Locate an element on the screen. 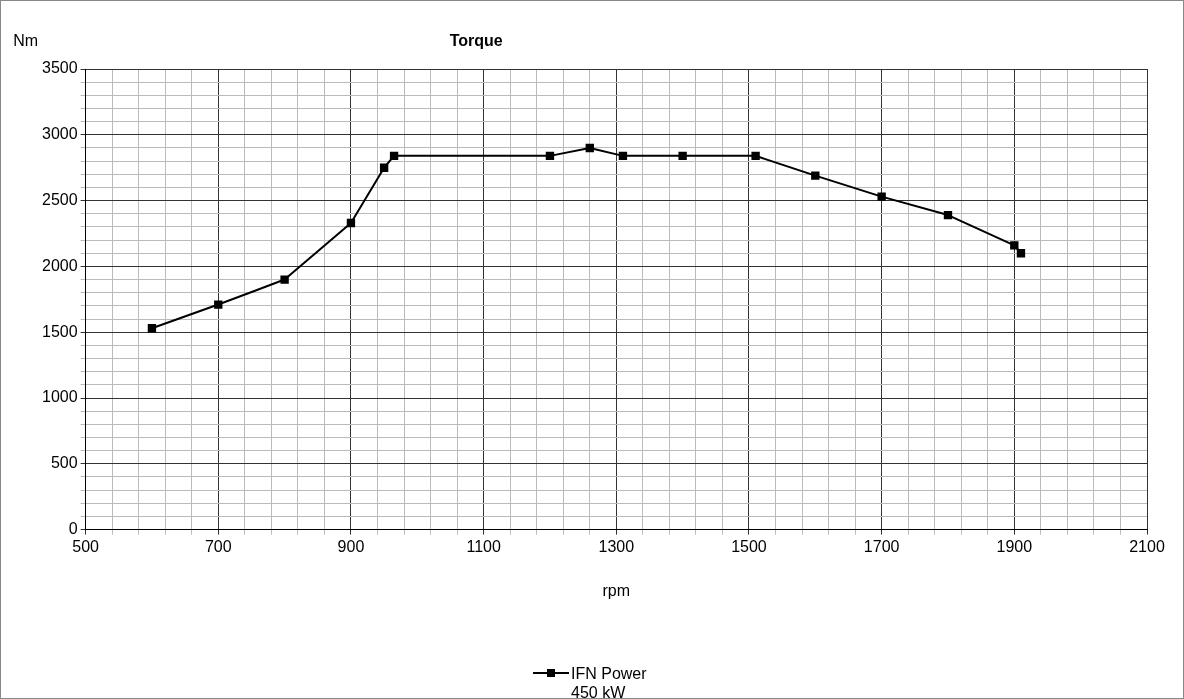  y-axis-title: Nm is located at coordinates (26, 41).